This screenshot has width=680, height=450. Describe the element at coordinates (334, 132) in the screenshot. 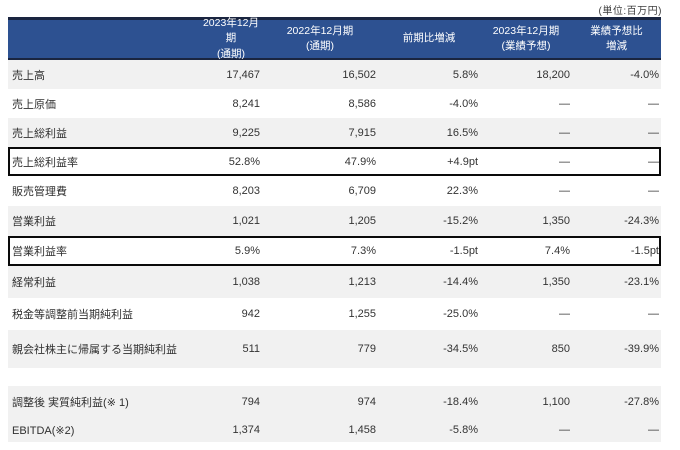

I see `table-row-gross-profit: 売上総利益 9,225 7,915 16.5% — —` at that location.